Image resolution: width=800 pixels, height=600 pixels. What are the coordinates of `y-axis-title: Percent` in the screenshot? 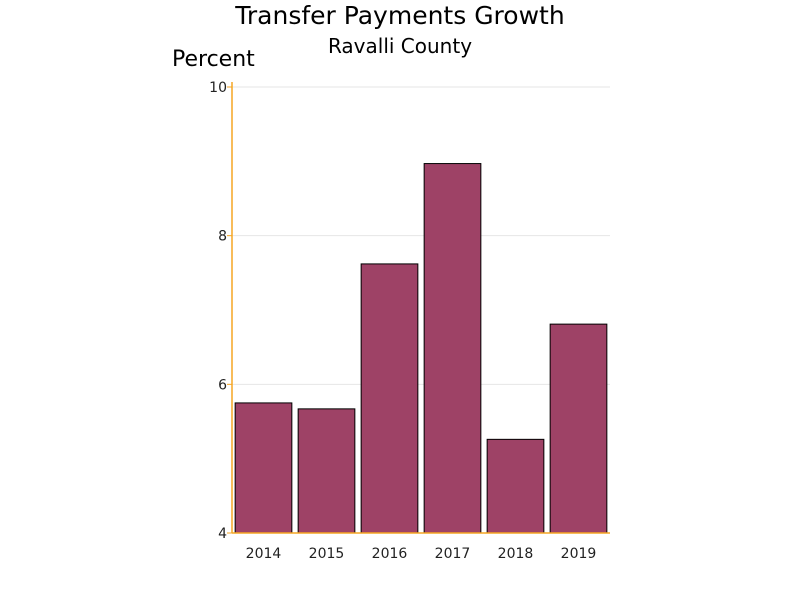 It's located at (213, 59).